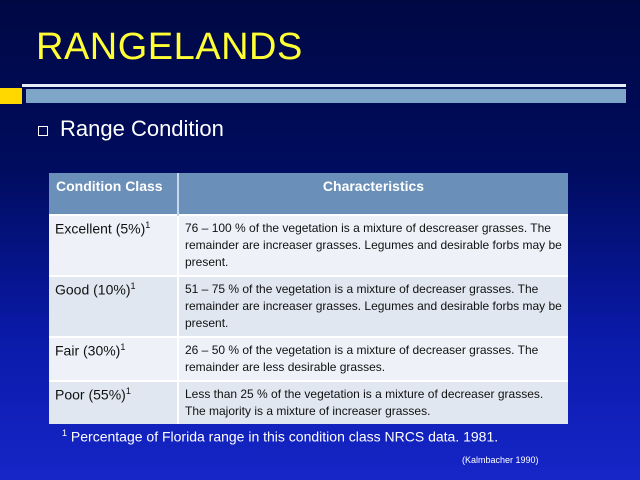  Describe the element at coordinates (142, 128) in the screenshot. I see `bullet-text: Range Condition` at that location.